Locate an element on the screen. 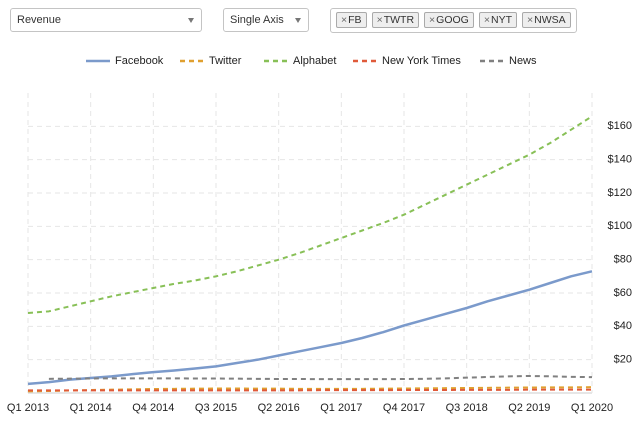 This screenshot has width=640, height=423. legend-label: Alphabet is located at coordinates (314, 61).